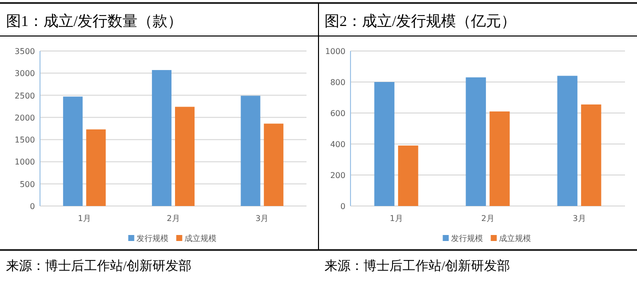 This screenshot has height=286, width=637. Describe the element at coordinates (338, 175) in the screenshot. I see `y-tick-label: 200` at that location.